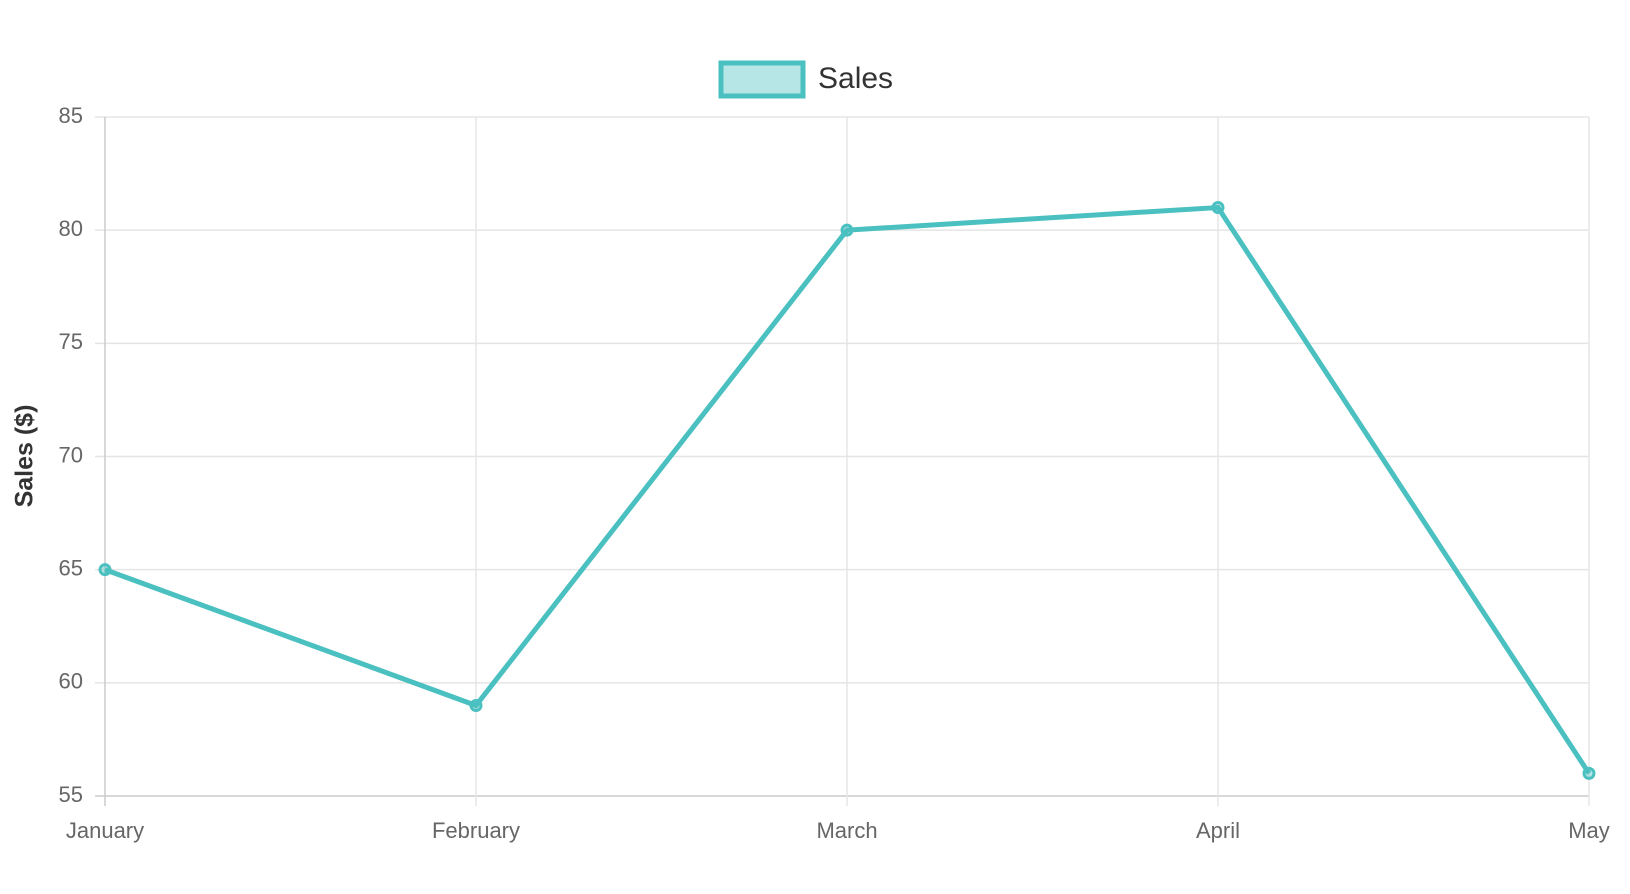 The height and width of the screenshot is (894, 1630). What do you see at coordinates (71, 341) in the screenshot?
I see `y-tick-label: 75` at bounding box center [71, 341].